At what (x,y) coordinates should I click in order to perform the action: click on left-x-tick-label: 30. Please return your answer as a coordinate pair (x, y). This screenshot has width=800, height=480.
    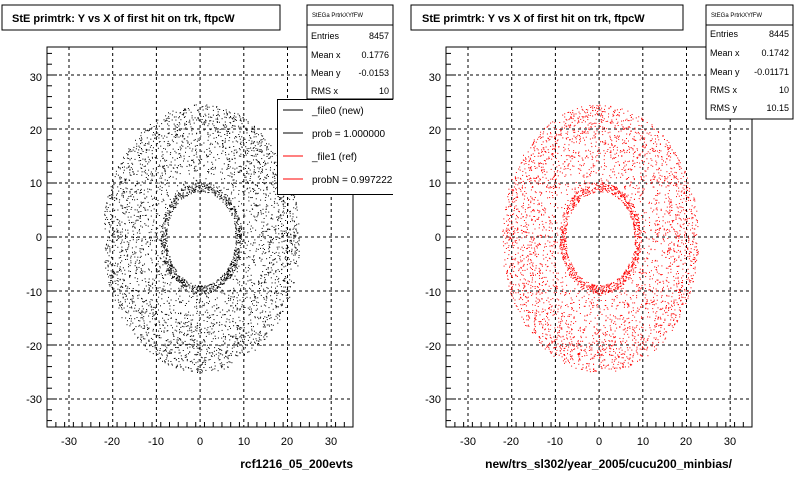
    Looking at the image, I should click on (331, 442).